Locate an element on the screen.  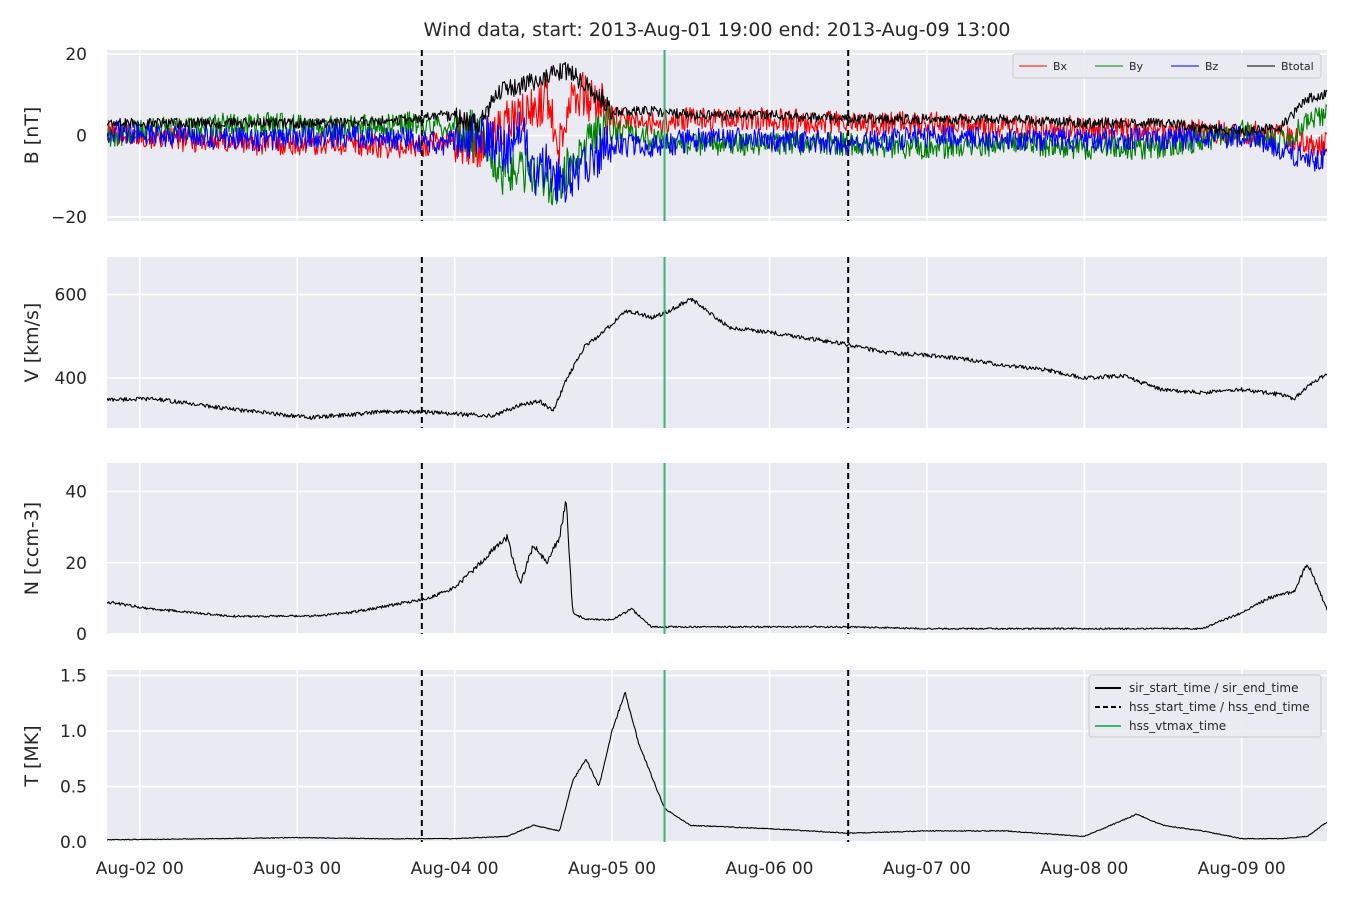
x-tick-label: Aug-03 00 is located at coordinates (297, 869).